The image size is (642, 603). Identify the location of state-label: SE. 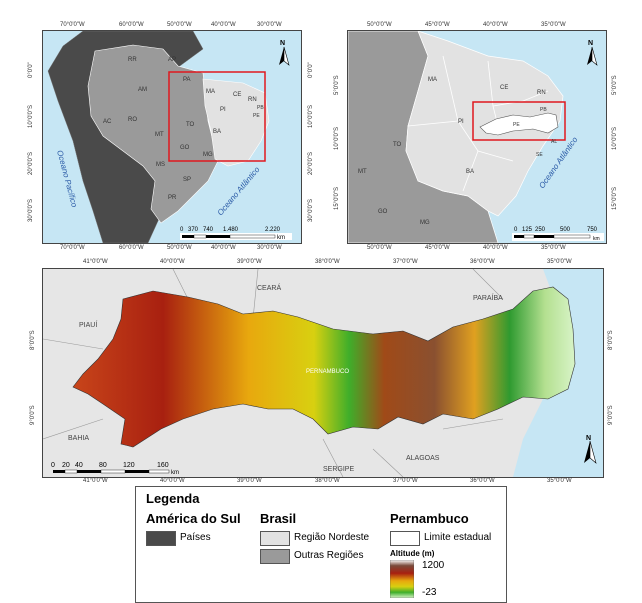
(539, 155).